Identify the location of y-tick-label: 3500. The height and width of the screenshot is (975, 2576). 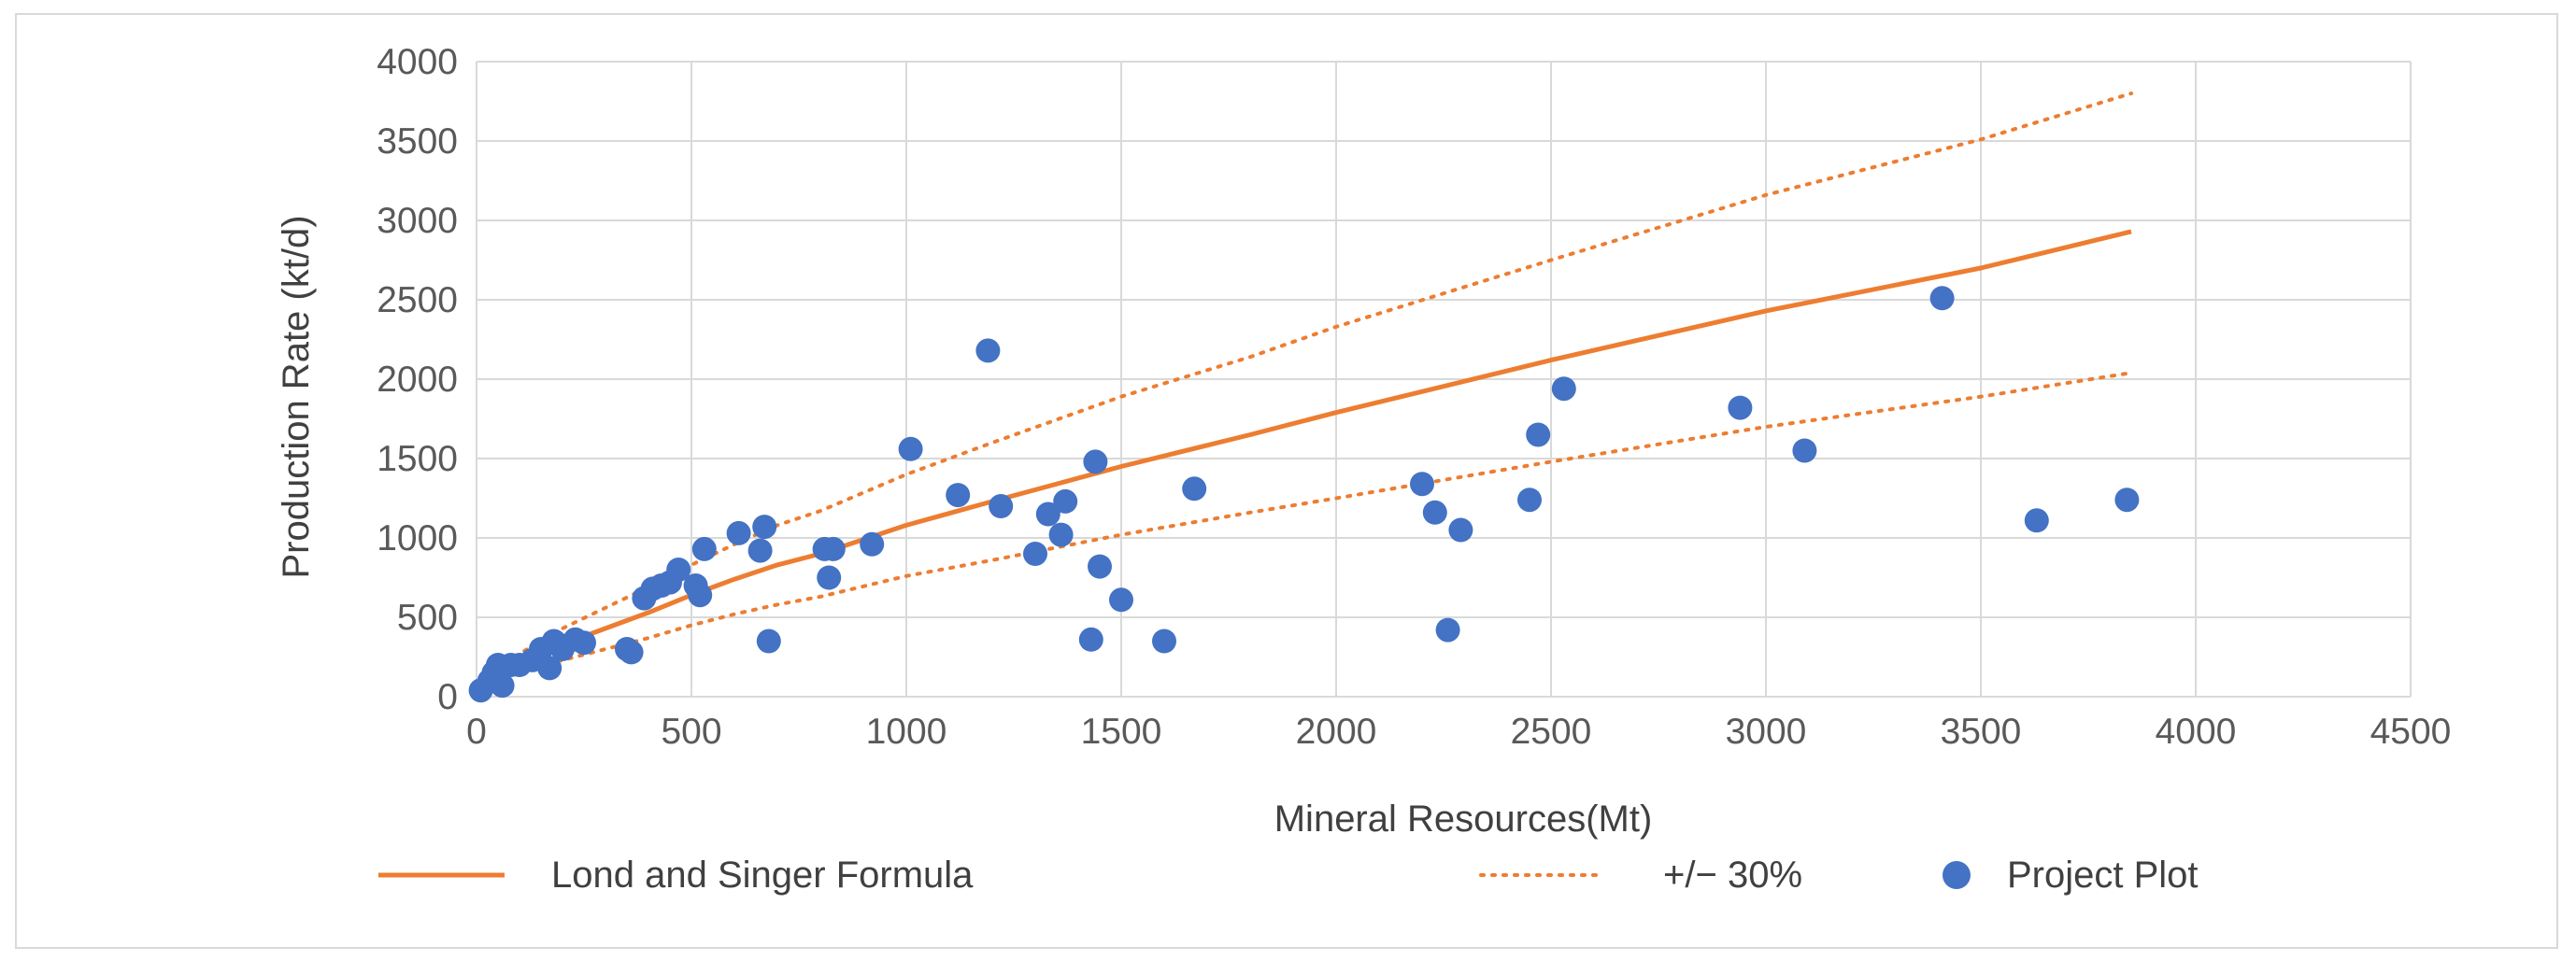
(417, 141).